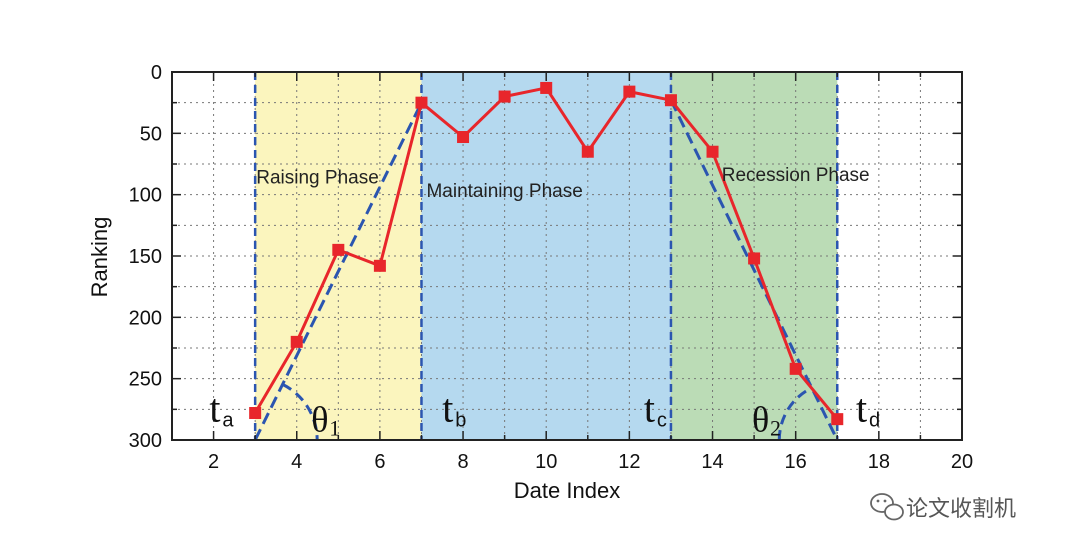  What do you see at coordinates (504, 191) in the screenshot?
I see `phase-label-2: Maintaining Phase` at bounding box center [504, 191].